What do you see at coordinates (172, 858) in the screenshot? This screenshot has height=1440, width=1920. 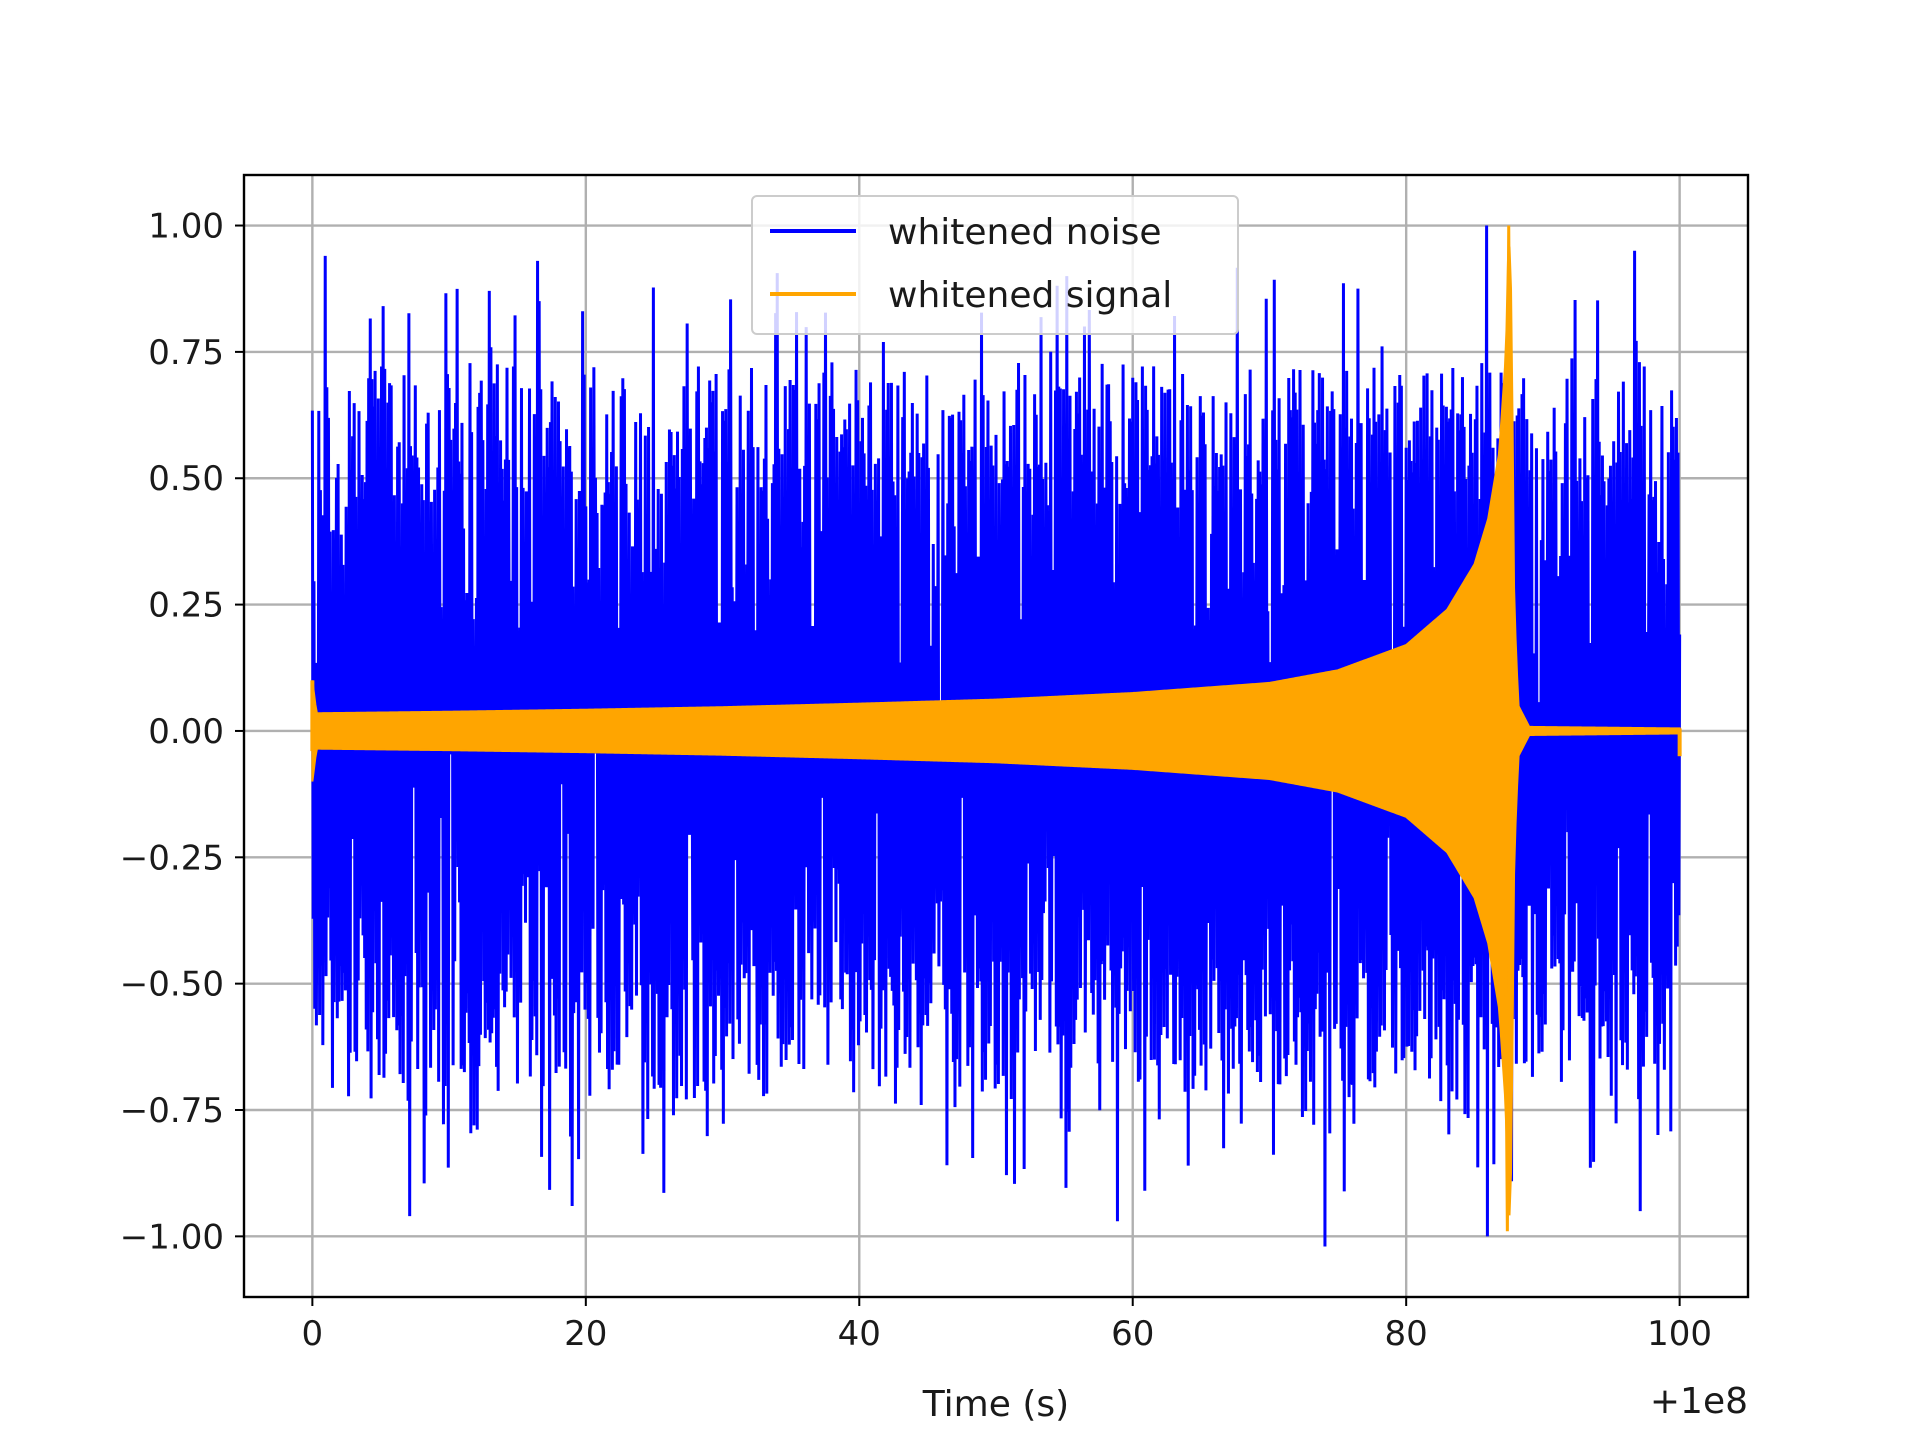 I see `y-tick-label: −0.25` at bounding box center [172, 858].